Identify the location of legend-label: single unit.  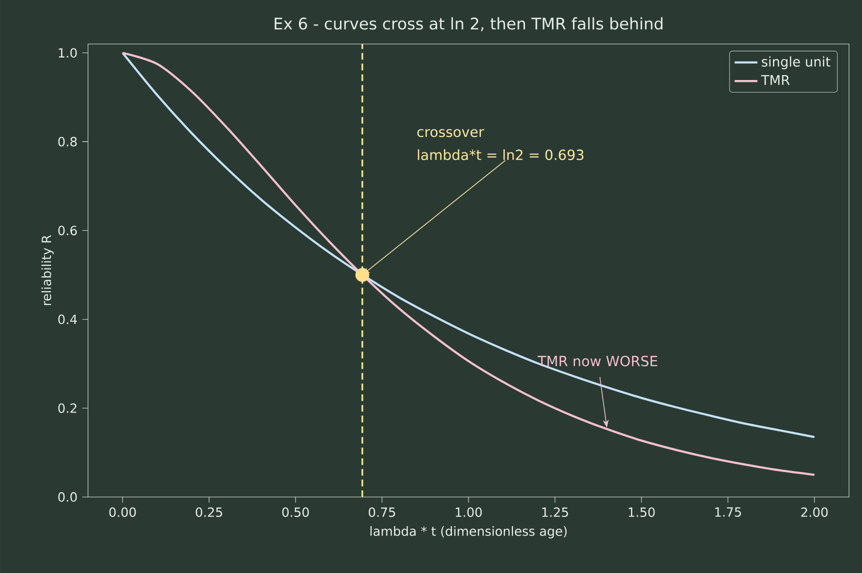
(796, 63).